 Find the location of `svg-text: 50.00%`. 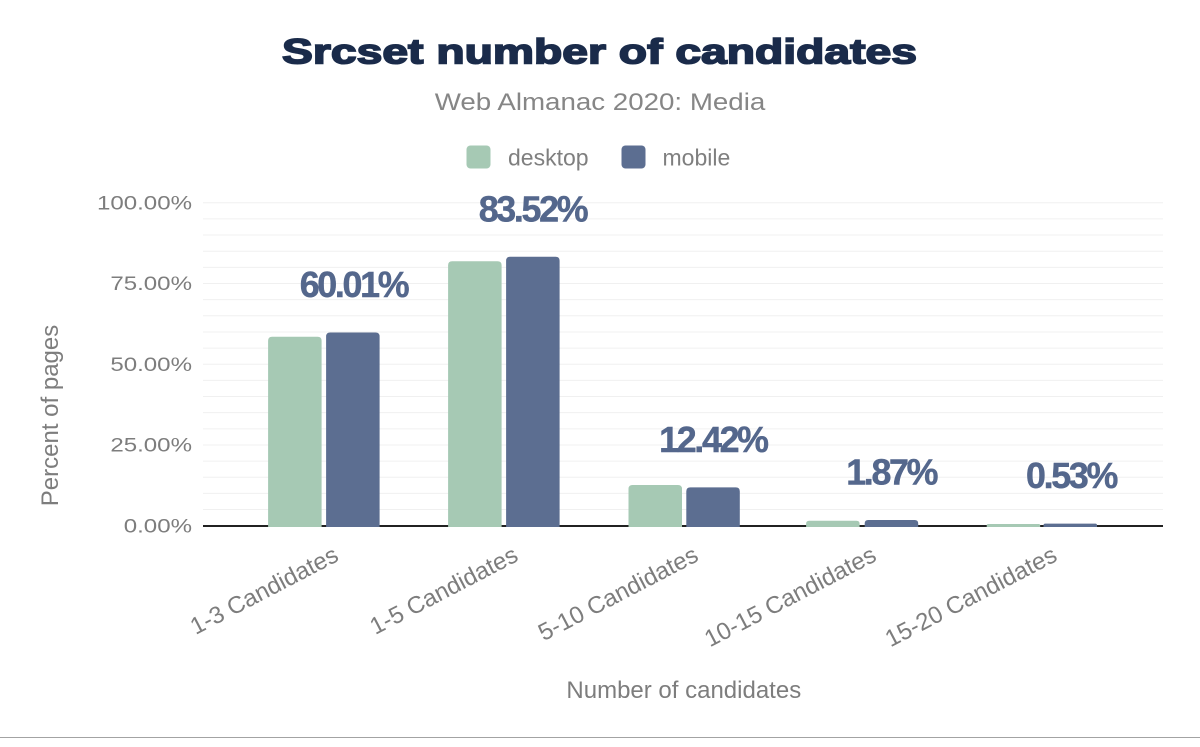

svg-text: 50.00% is located at coordinates (151, 364).